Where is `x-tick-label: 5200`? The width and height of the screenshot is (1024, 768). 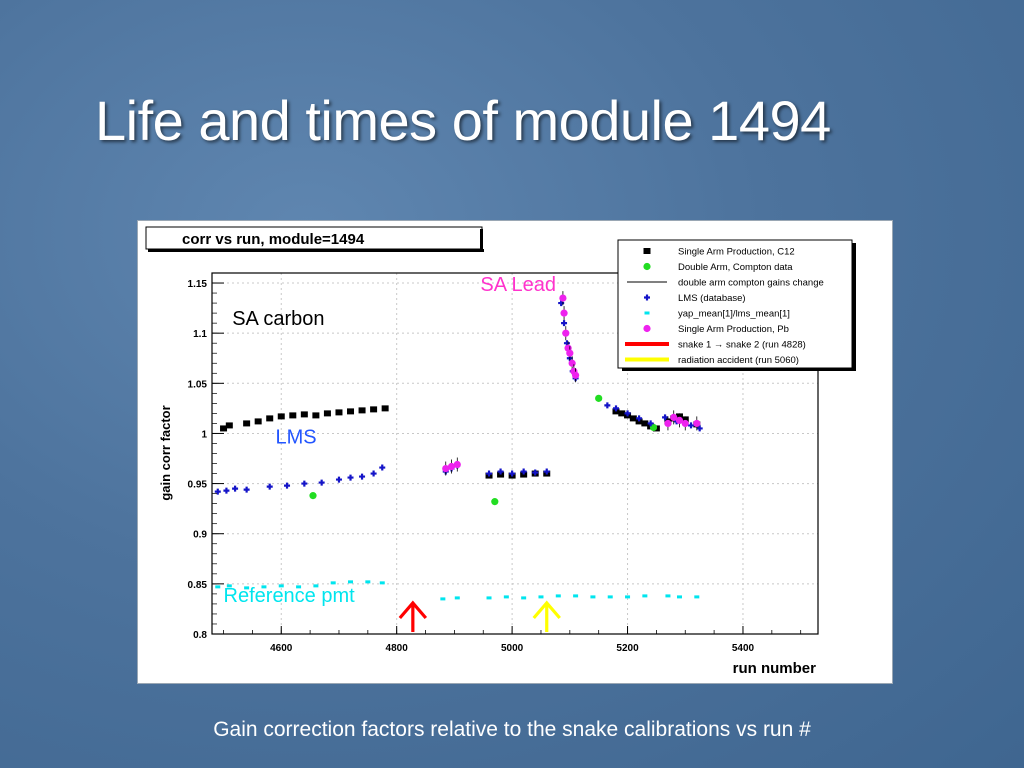 x-tick-label: 5200 is located at coordinates (627, 648).